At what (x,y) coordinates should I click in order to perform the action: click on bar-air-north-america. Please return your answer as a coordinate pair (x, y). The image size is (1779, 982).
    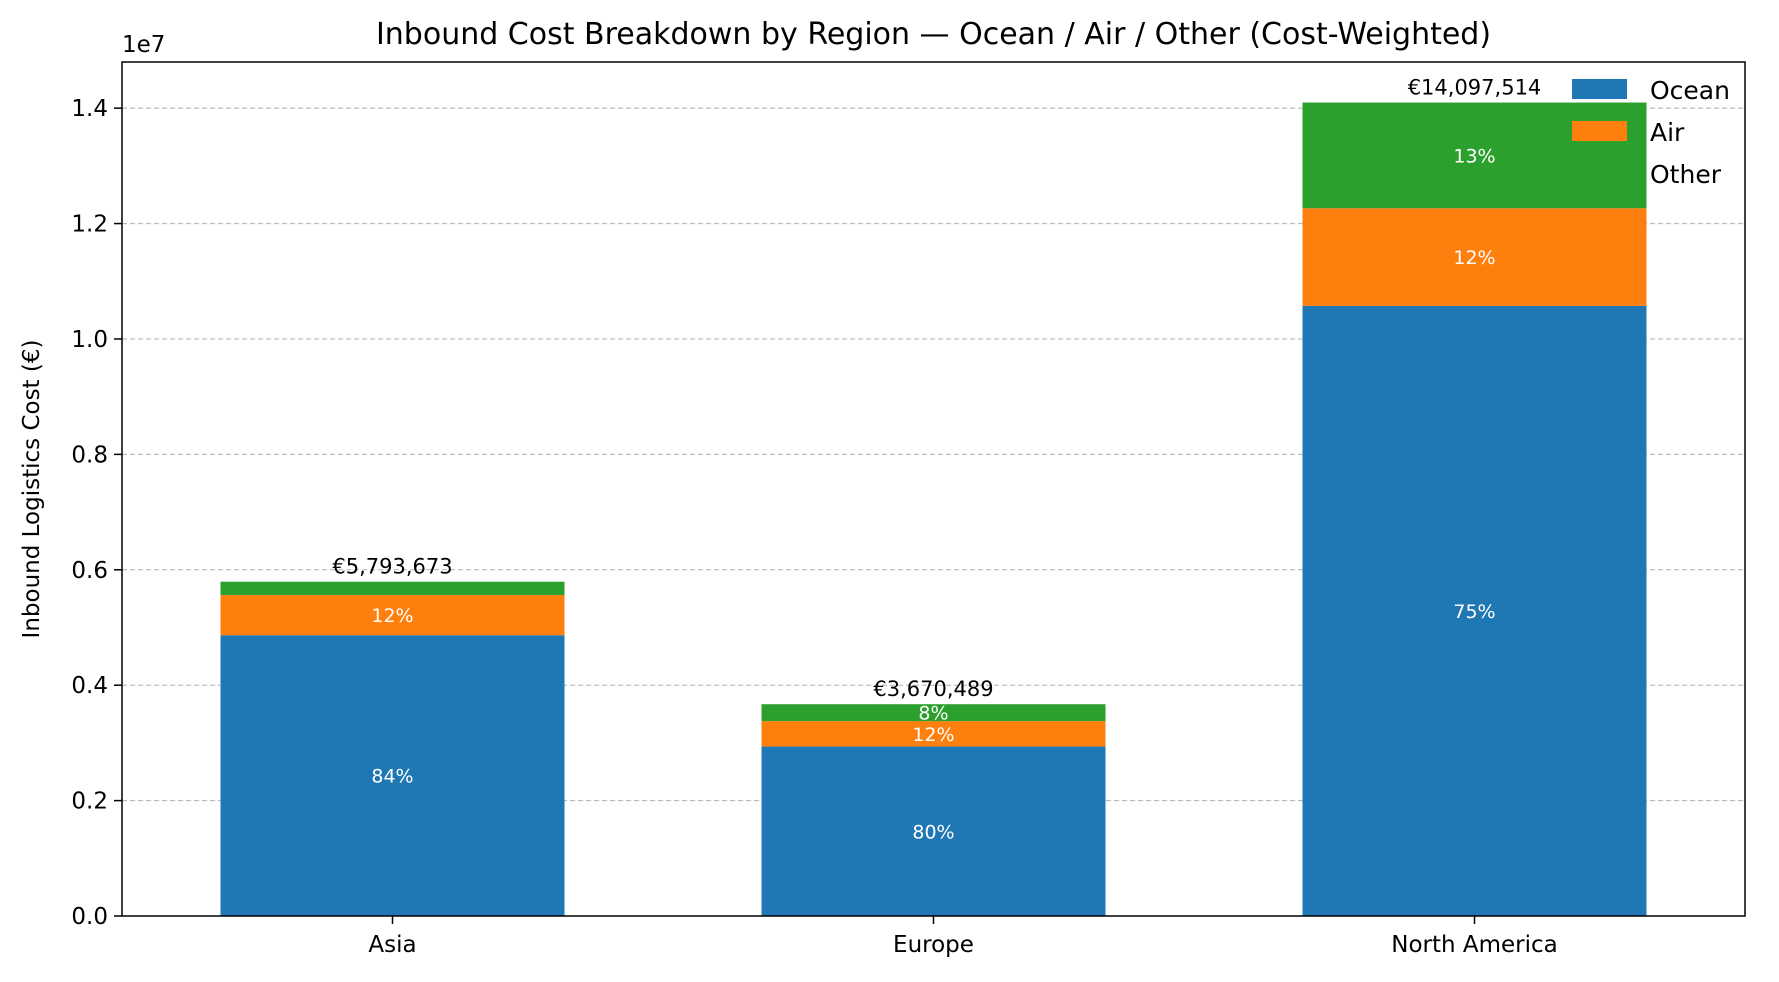
    Looking at the image, I should click on (1474, 257).